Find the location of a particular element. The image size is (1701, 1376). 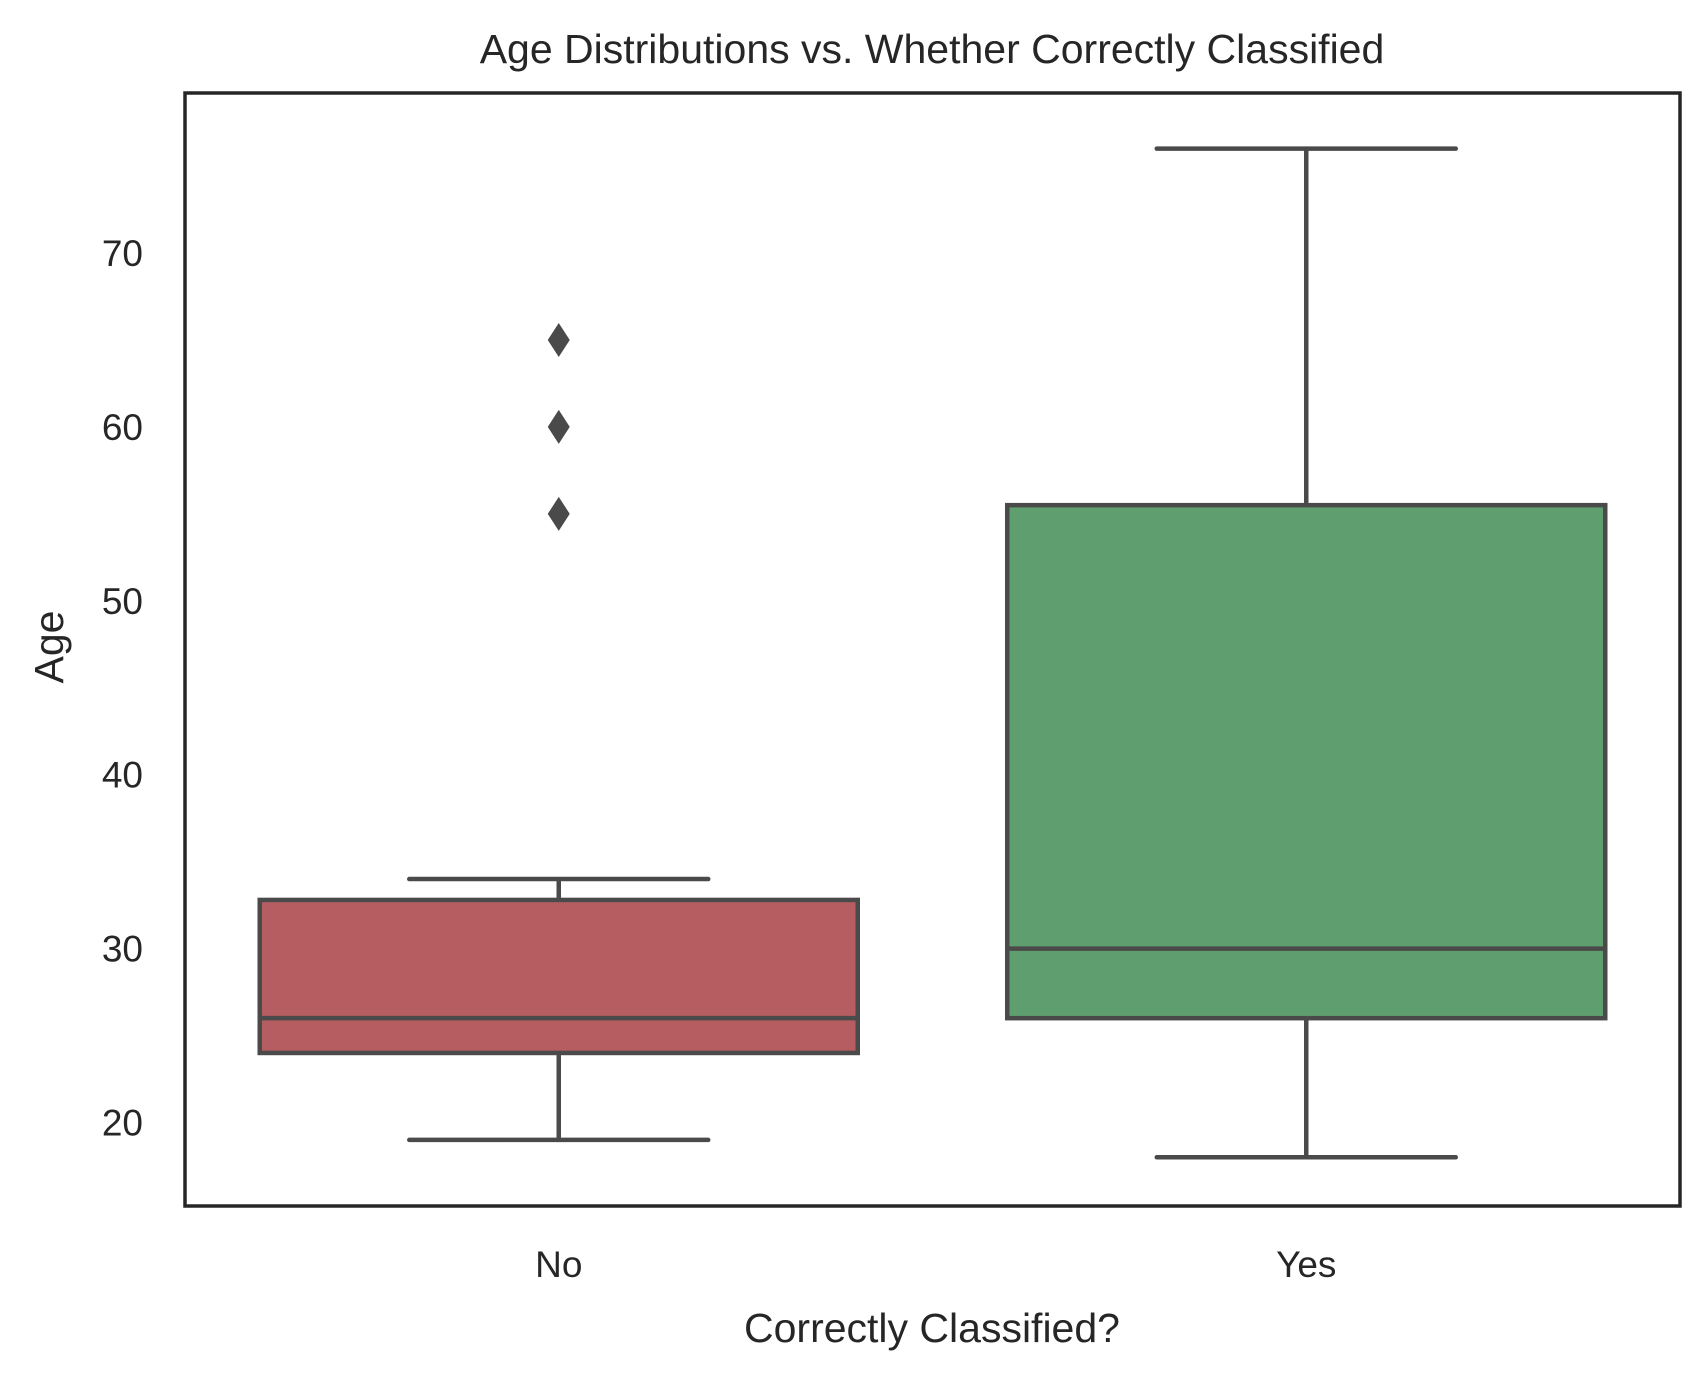

y-tick-label: 70 is located at coordinates (122, 253).